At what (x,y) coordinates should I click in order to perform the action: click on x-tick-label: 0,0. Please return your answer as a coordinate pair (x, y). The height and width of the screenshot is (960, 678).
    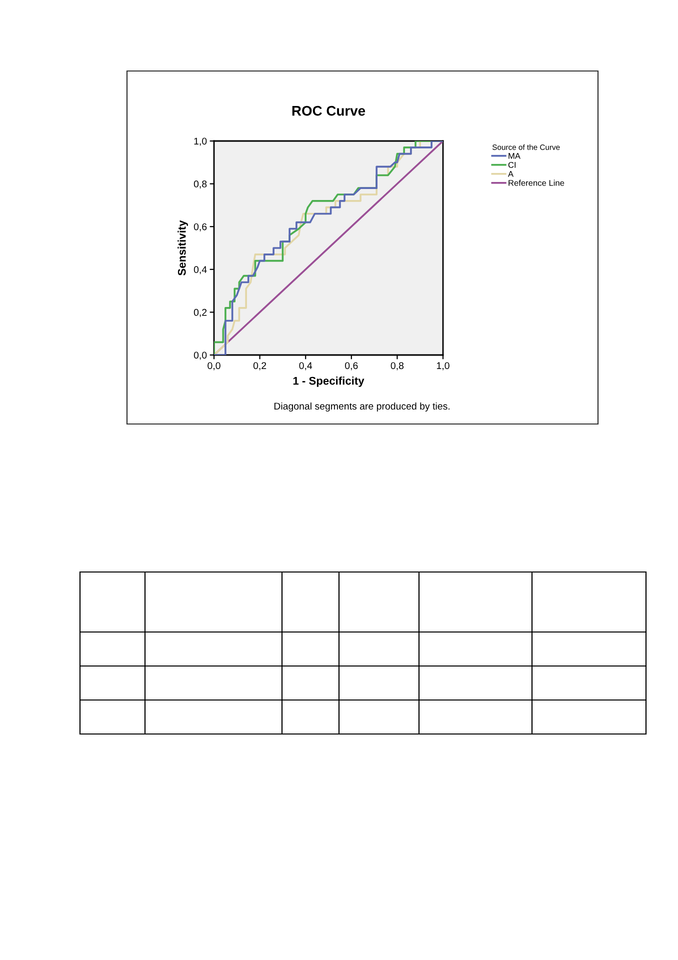
    Looking at the image, I should click on (214, 366).